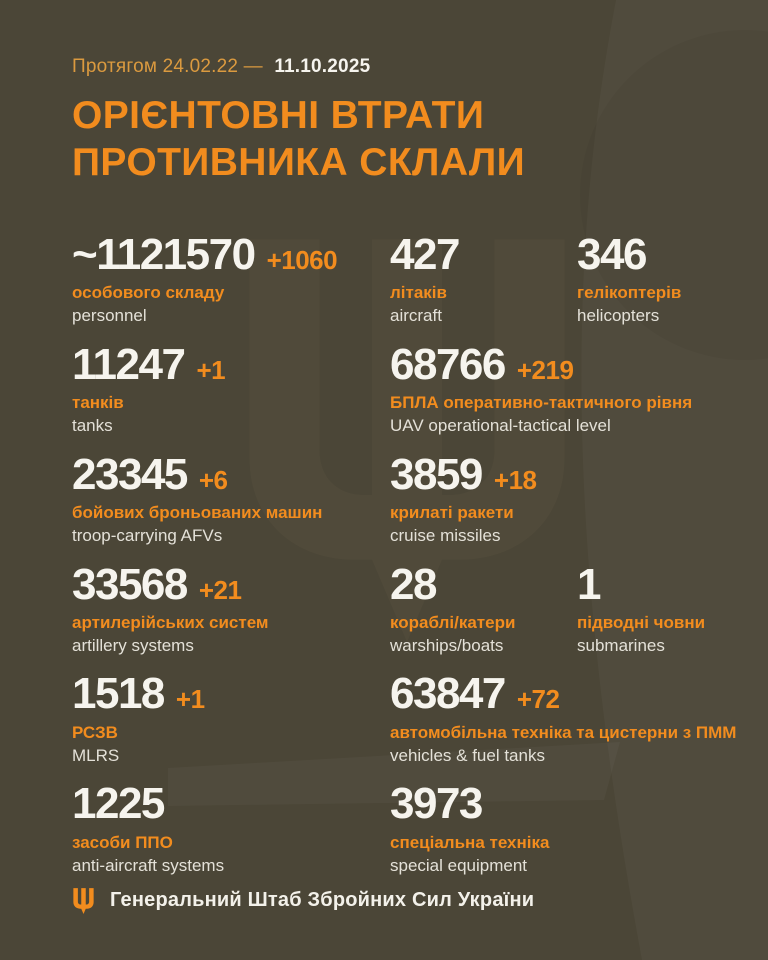 The height and width of the screenshot is (960, 768). I want to click on page-title: ОРІЄНТОВНІ ВТРАТИ ПРОТИВНИКА СКЛАЛИ, so click(405, 140).